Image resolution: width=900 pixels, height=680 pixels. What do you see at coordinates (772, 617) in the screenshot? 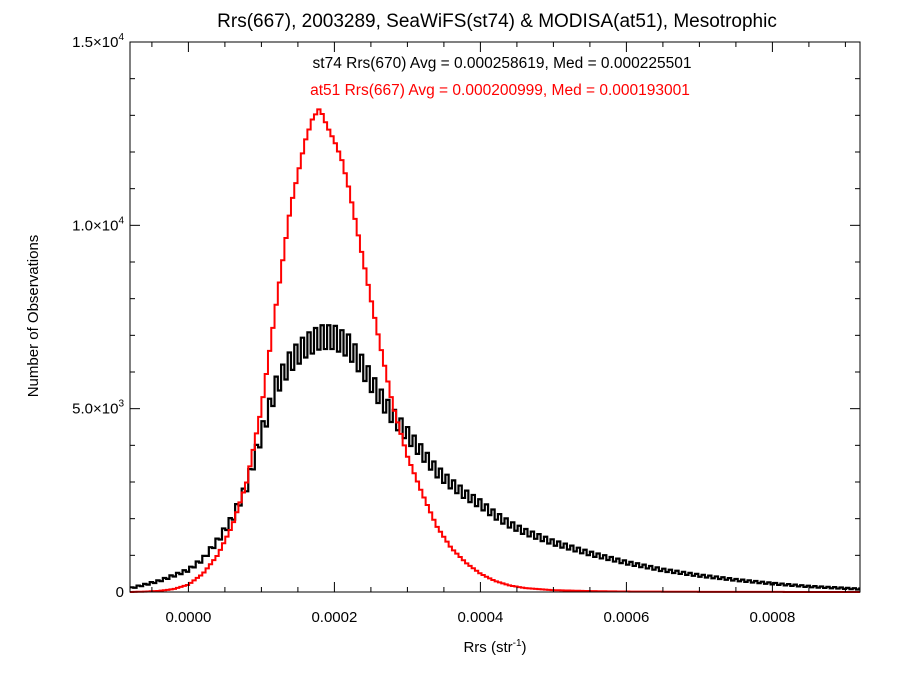
I see `x-tick-label: 0.0008` at bounding box center [772, 617].